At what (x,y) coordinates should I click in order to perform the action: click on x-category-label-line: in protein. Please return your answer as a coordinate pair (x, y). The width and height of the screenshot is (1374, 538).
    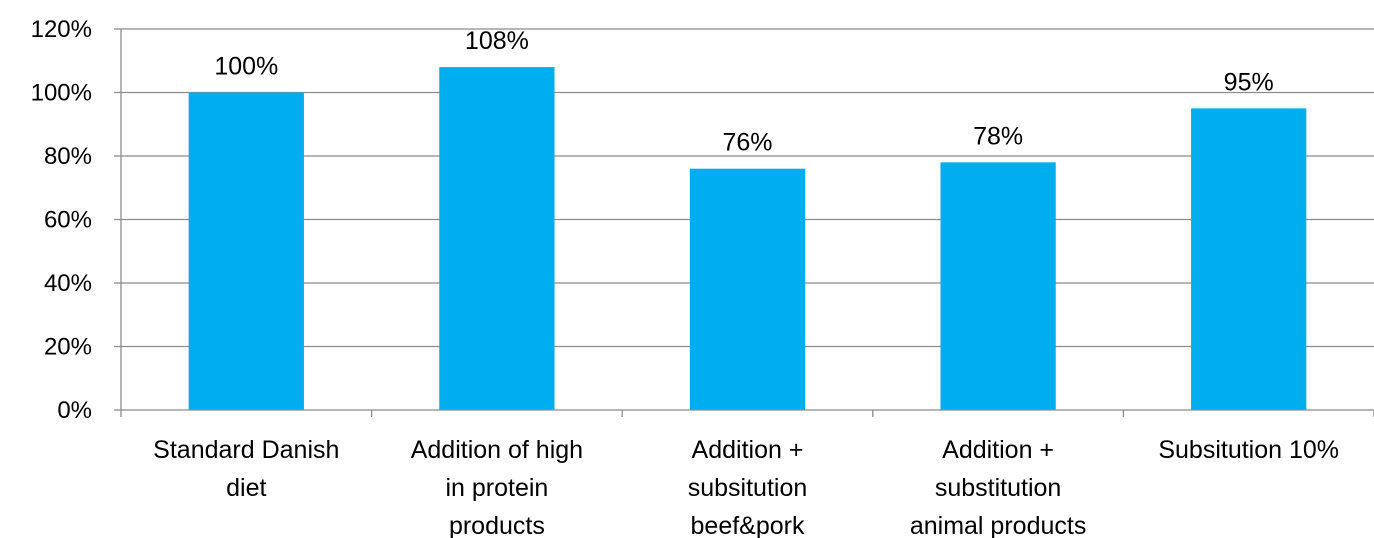
    Looking at the image, I should click on (496, 488).